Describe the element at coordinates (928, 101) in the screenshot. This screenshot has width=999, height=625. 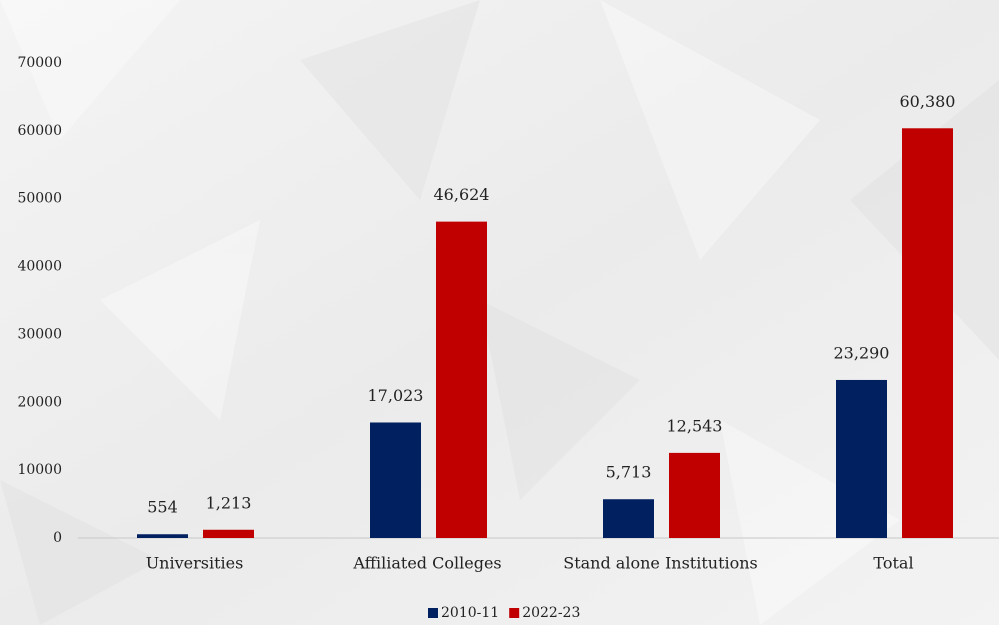
I see `data-label: 60,380` at that location.